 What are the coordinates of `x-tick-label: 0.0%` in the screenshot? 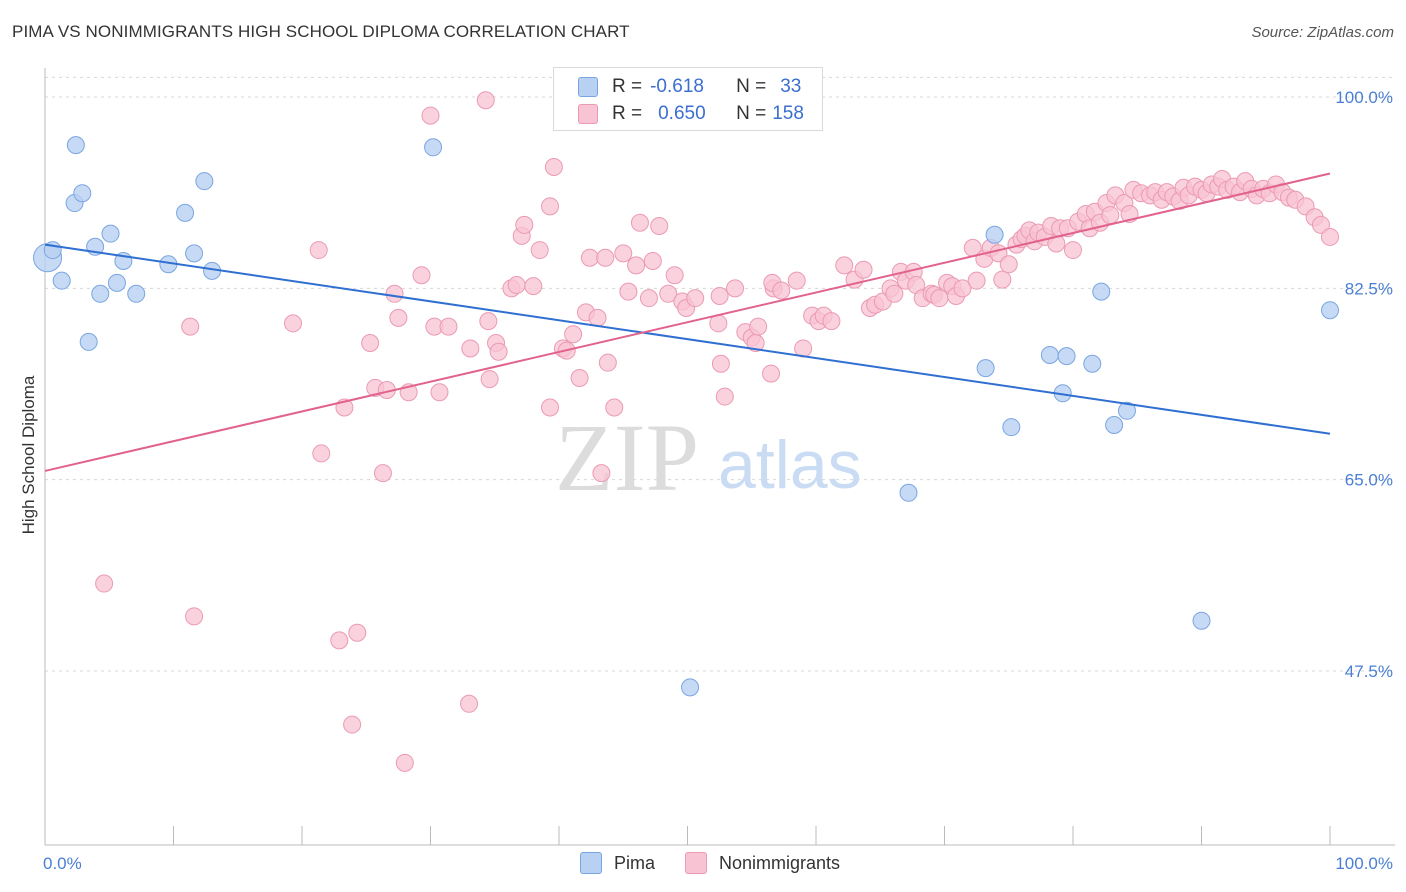 It's located at (62, 863).